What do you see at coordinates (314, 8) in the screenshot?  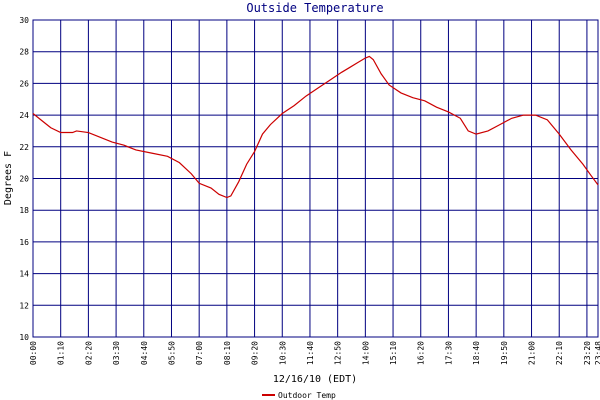 I see `chart-title: Outside Temperature` at bounding box center [314, 8].